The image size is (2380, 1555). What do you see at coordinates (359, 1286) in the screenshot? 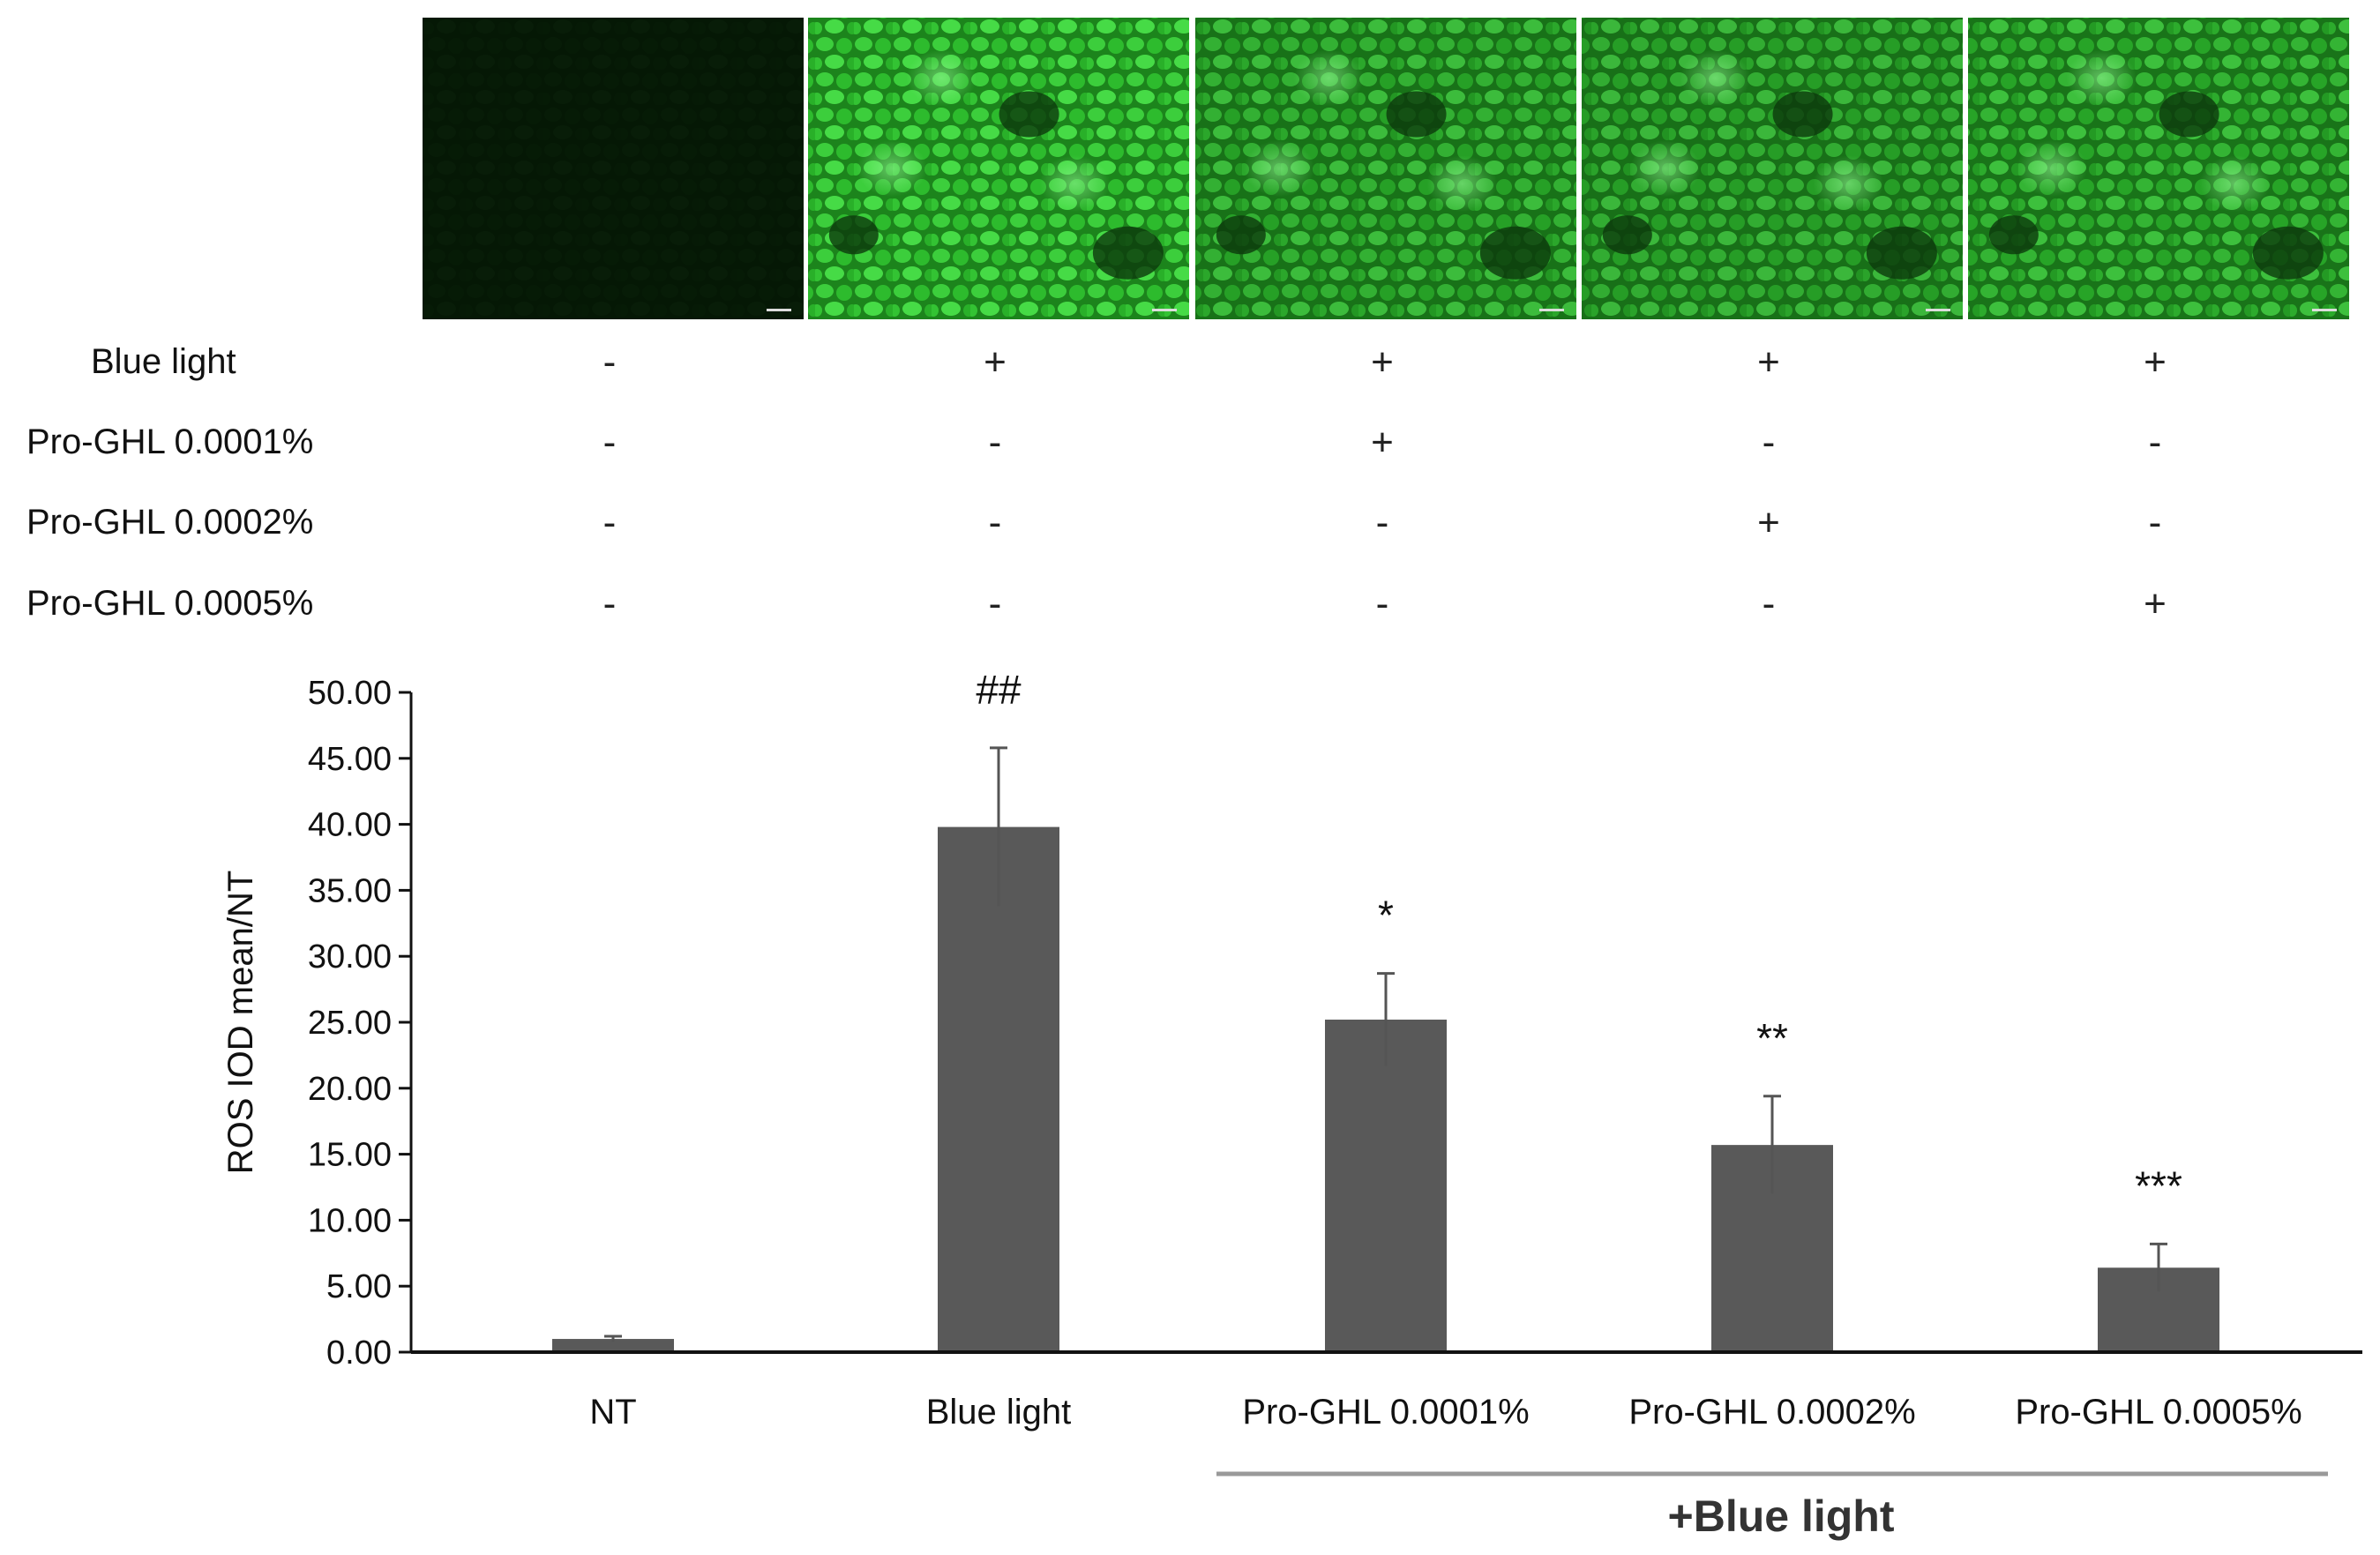
I see `y-tick-label: 5.00` at bounding box center [359, 1286].